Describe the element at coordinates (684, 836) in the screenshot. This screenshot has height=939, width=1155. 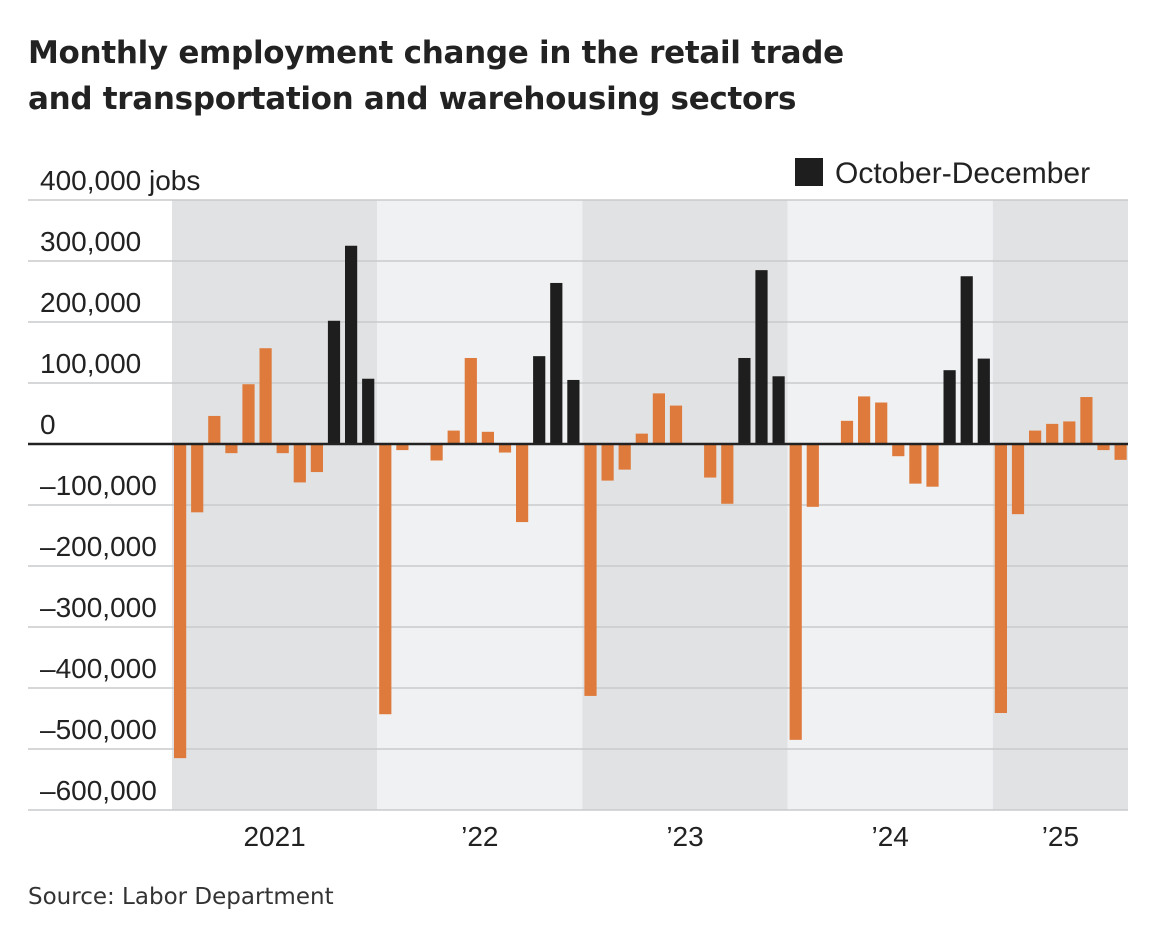
I see `x-year-label: ’23` at that location.